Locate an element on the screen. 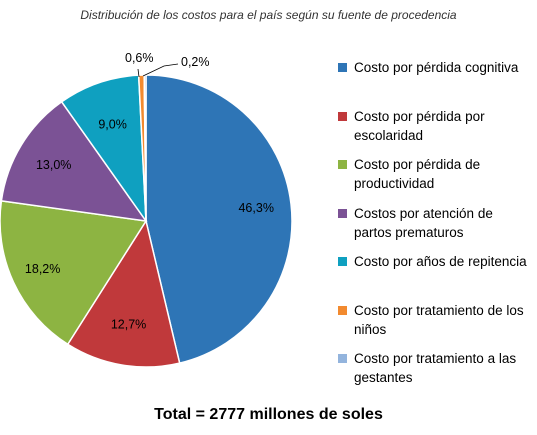  legend-item: Costo por años de repitencia is located at coordinates (435, 276).